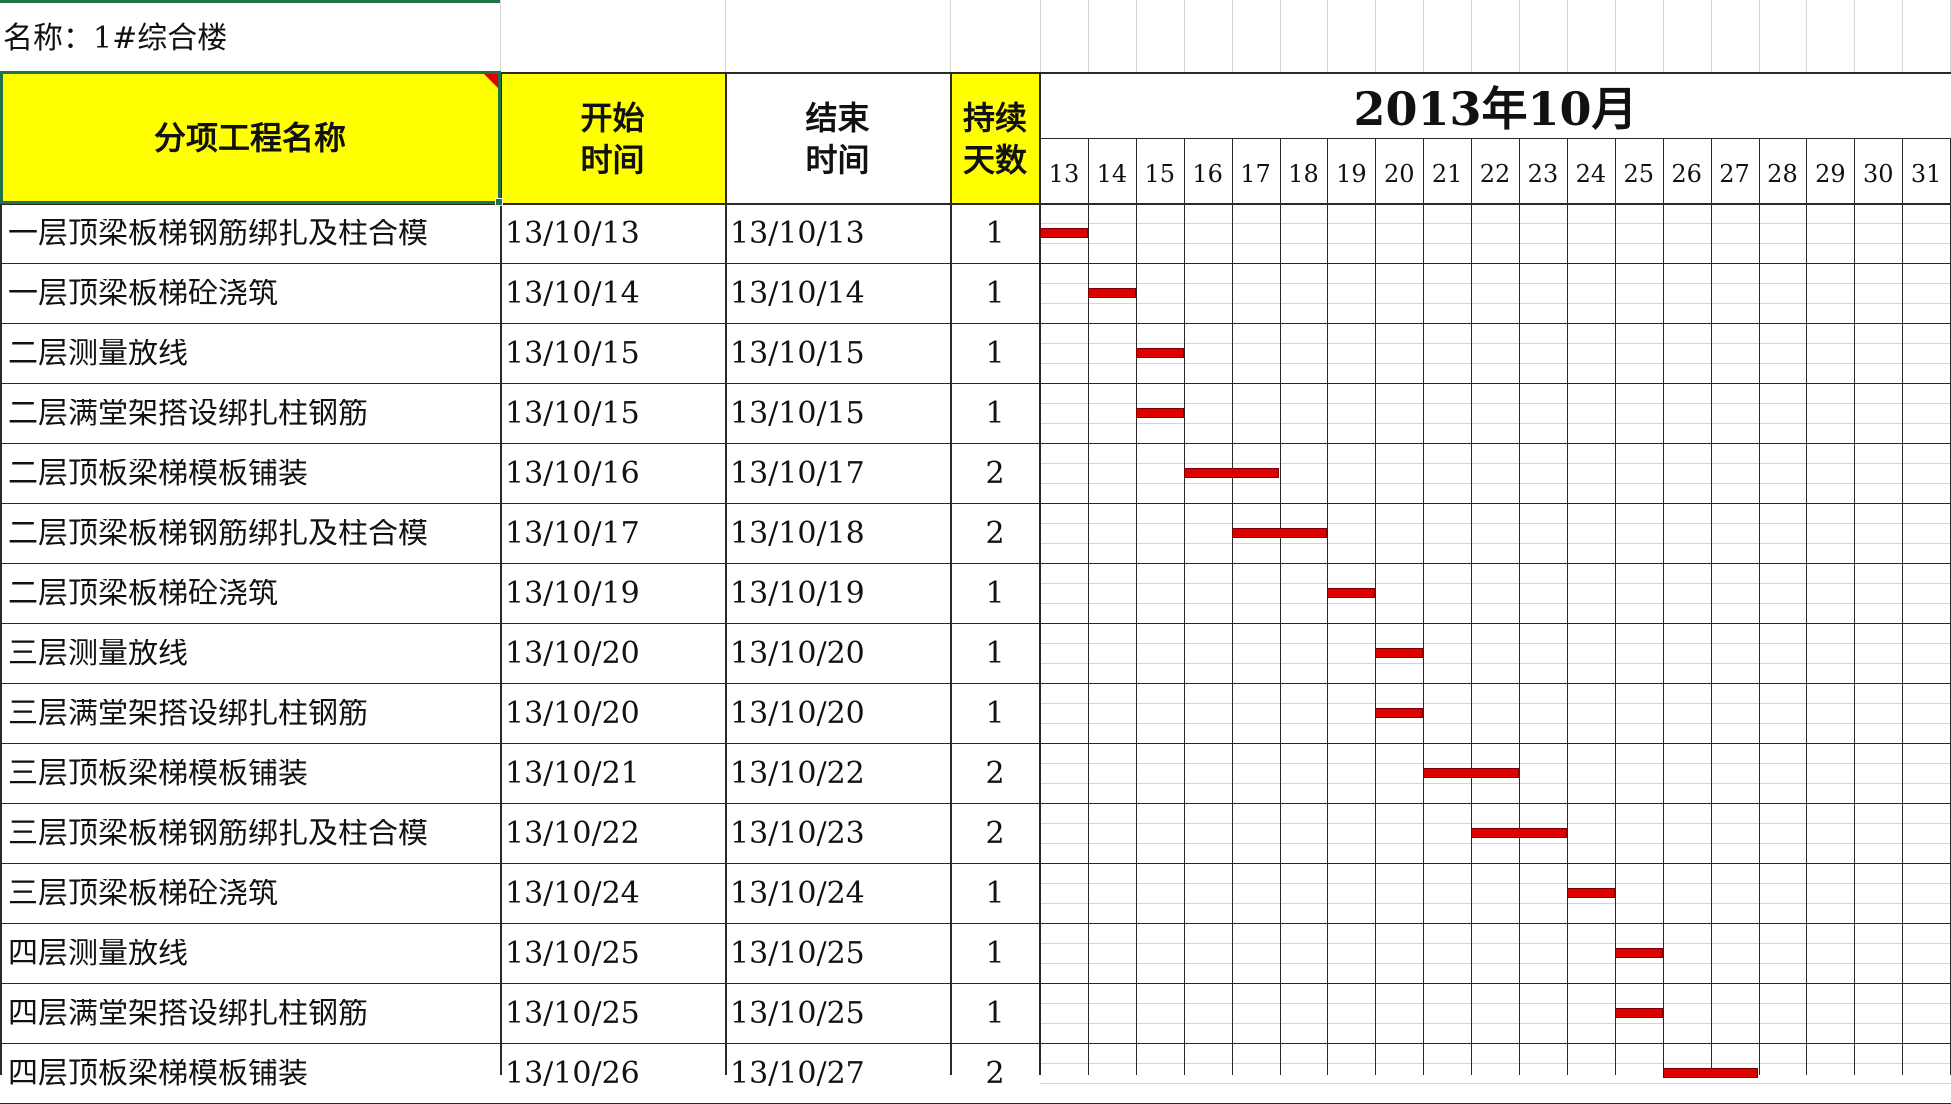 The image size is (1951, 1104). Describe the element at coordinates (188, 1014) in the screenshot. I see `task-name-cell: 四层满堂架搭设绑扎柱钢筋` at that location.